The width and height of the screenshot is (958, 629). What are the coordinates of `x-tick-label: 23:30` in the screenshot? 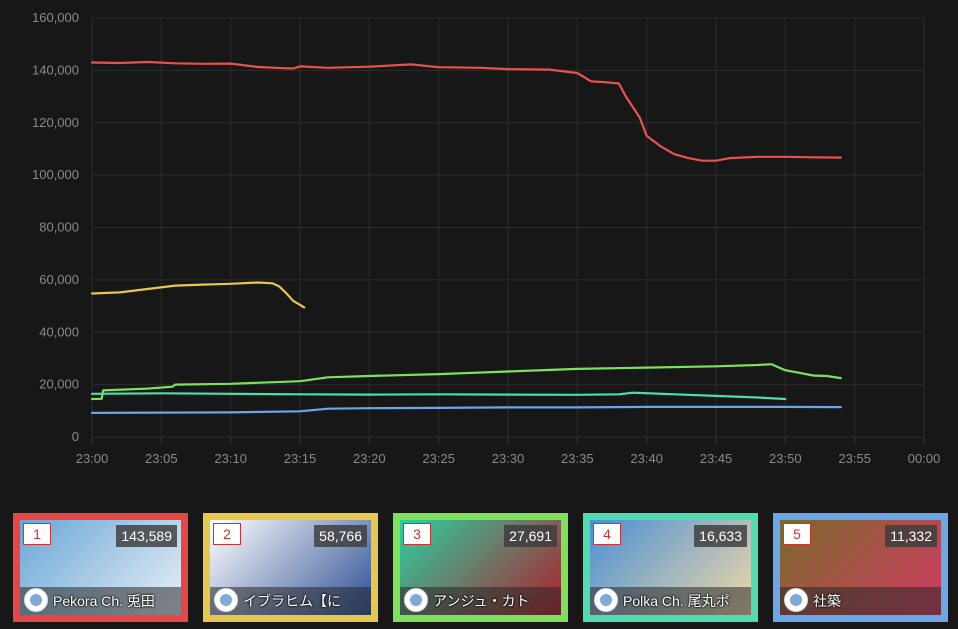 It's located at (508, 458).